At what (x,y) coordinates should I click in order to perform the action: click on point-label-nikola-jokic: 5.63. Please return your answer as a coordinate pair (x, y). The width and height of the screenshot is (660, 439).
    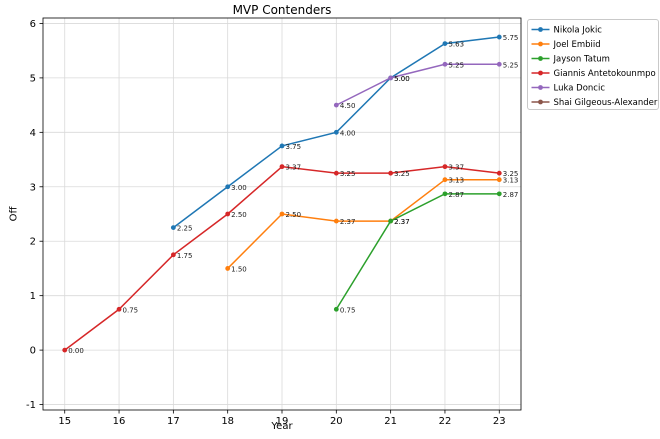
    Looking at the image, I should click on (456, 45).